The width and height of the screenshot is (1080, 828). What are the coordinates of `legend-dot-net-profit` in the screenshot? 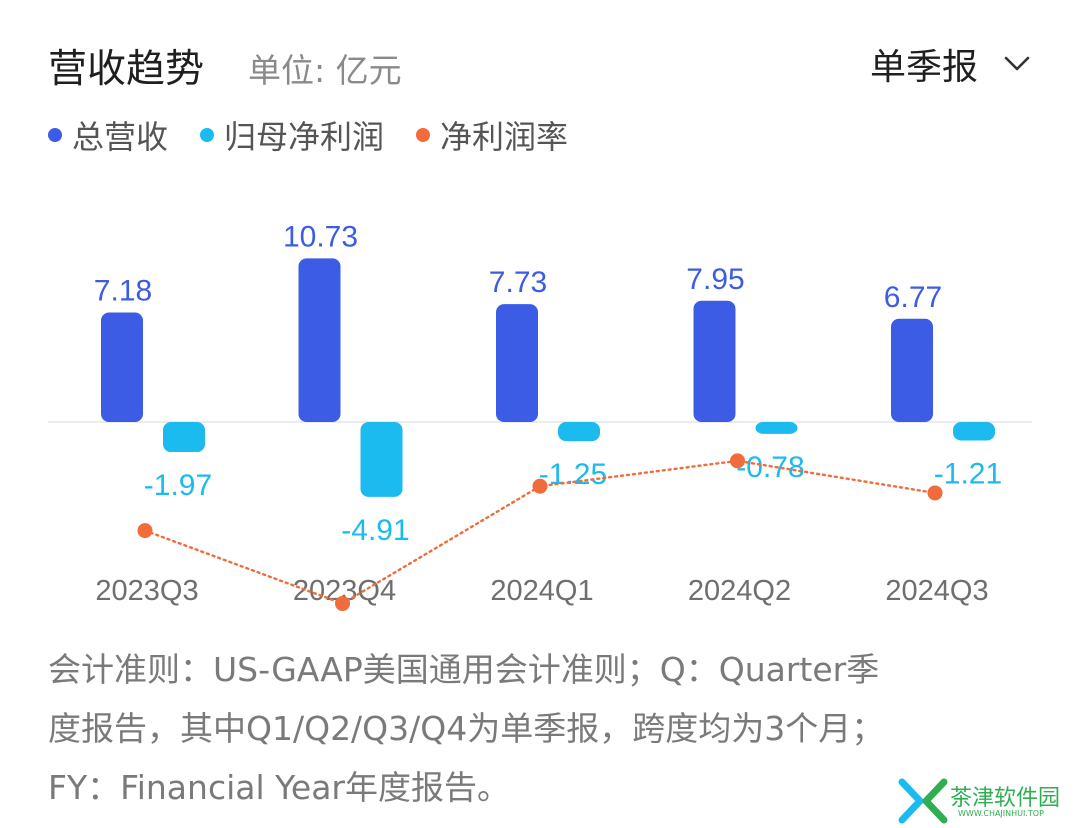 It's located at (207, 135).